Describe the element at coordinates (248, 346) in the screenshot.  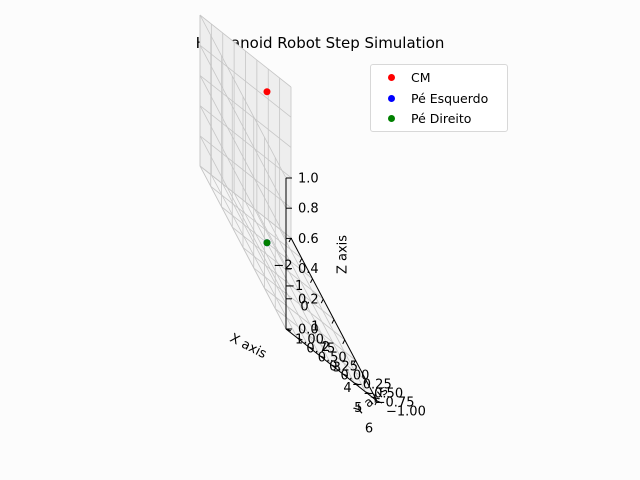
I see `x-axis-label: X axis` at that location.